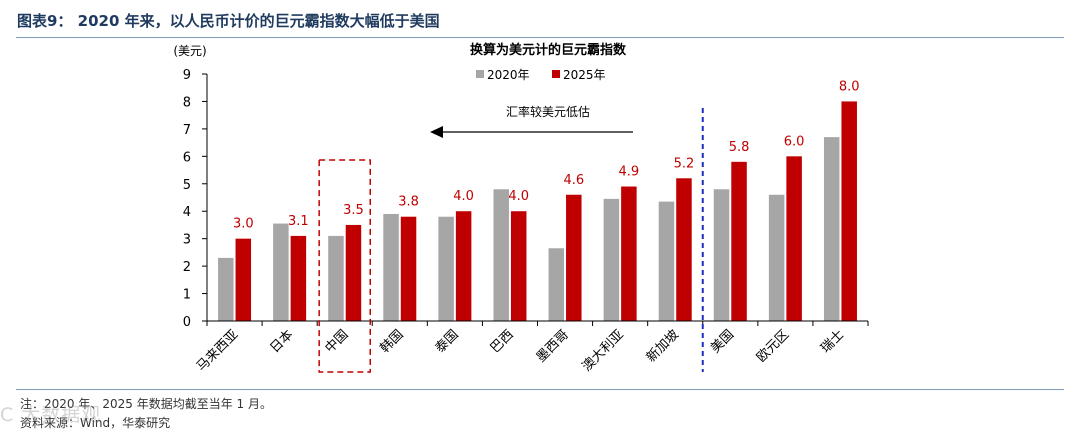 This screenshot has width=1080, height=436. Describe the element at coordinates (298, 221) in the screenshot. I see `data-label: 3.1` at that location.